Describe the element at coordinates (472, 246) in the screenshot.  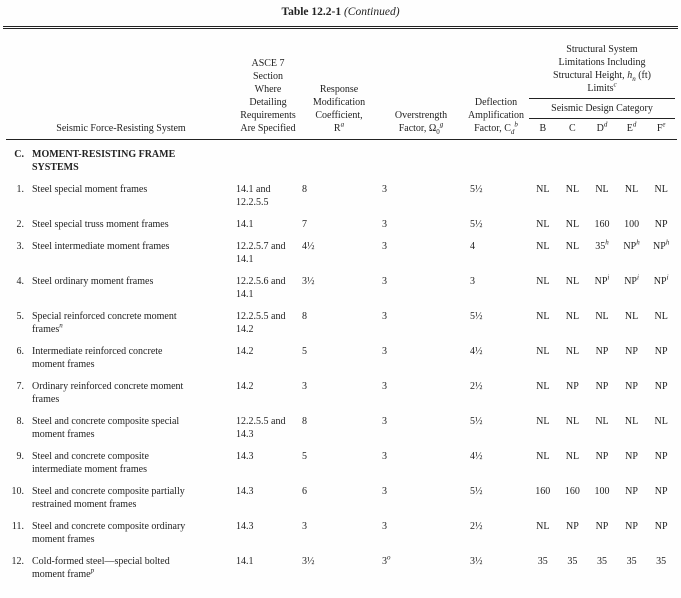
I see `cell-deflection-amplification: 4` at that location.